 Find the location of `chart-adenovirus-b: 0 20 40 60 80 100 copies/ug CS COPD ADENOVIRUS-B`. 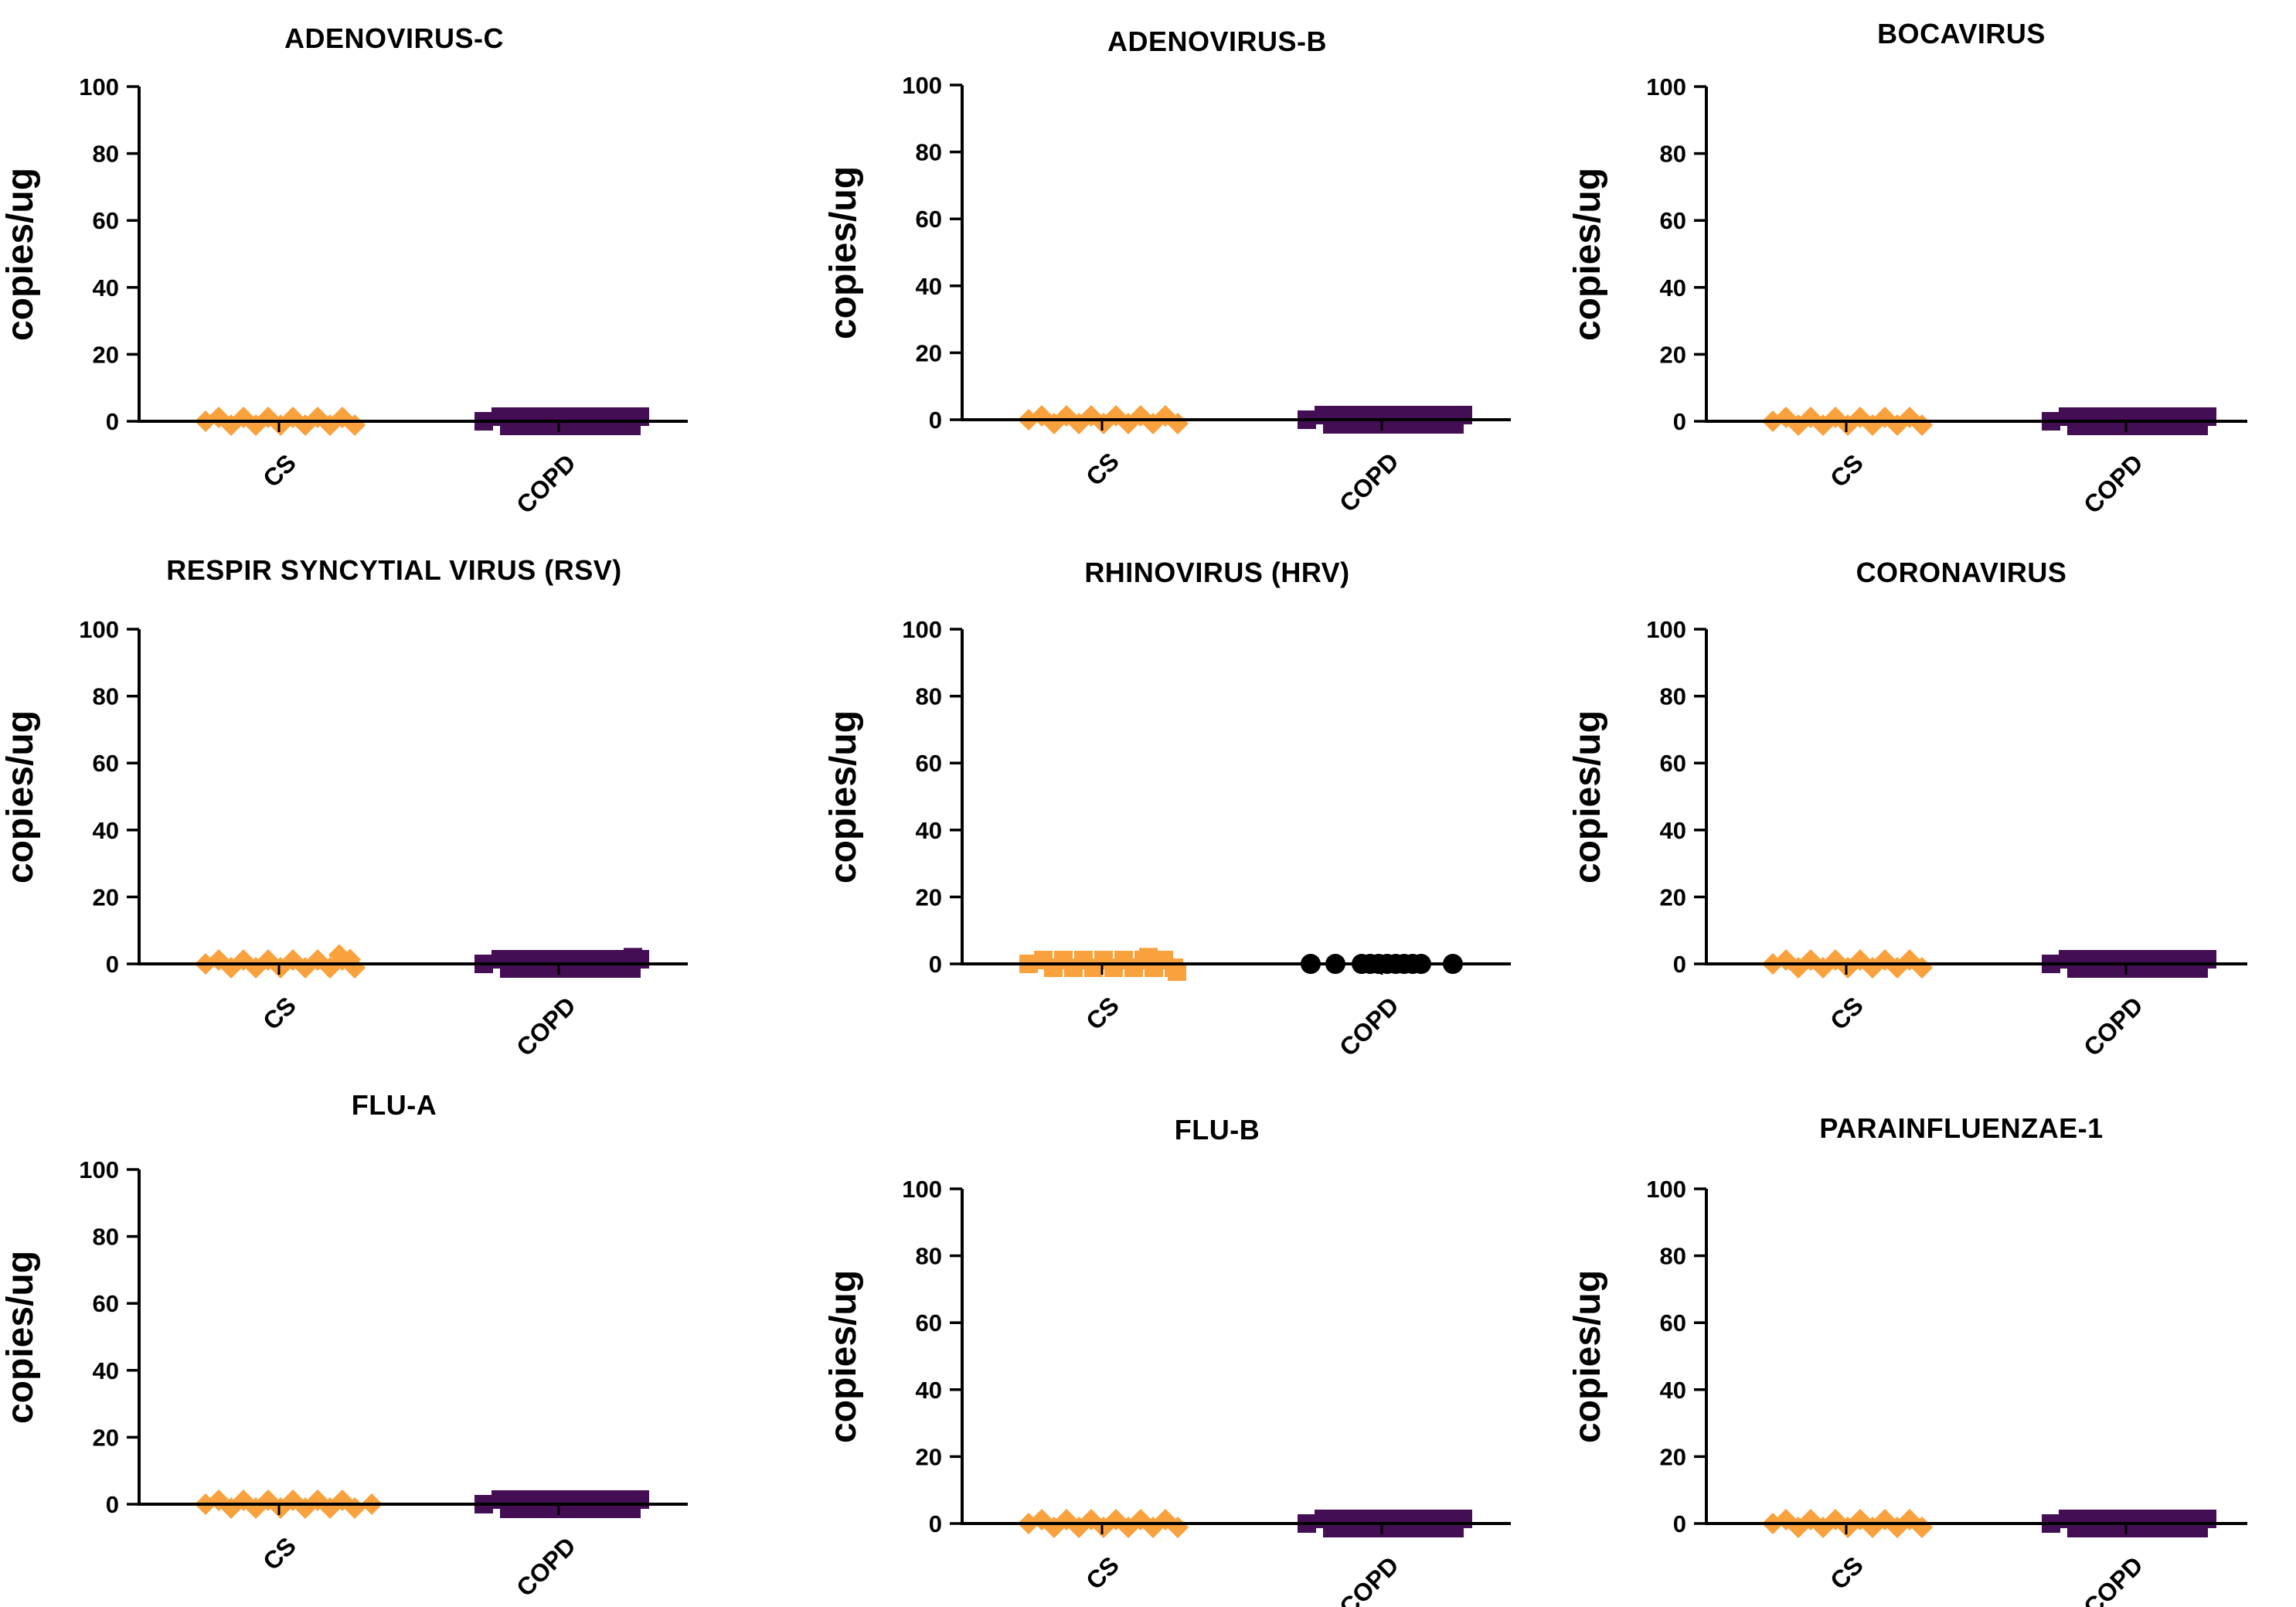

chart-adenovirus-b: 0 20 40 60 80 100 copies/ug CS COPD ADENOVIRUS-B is located at coordinates (1148, 268).